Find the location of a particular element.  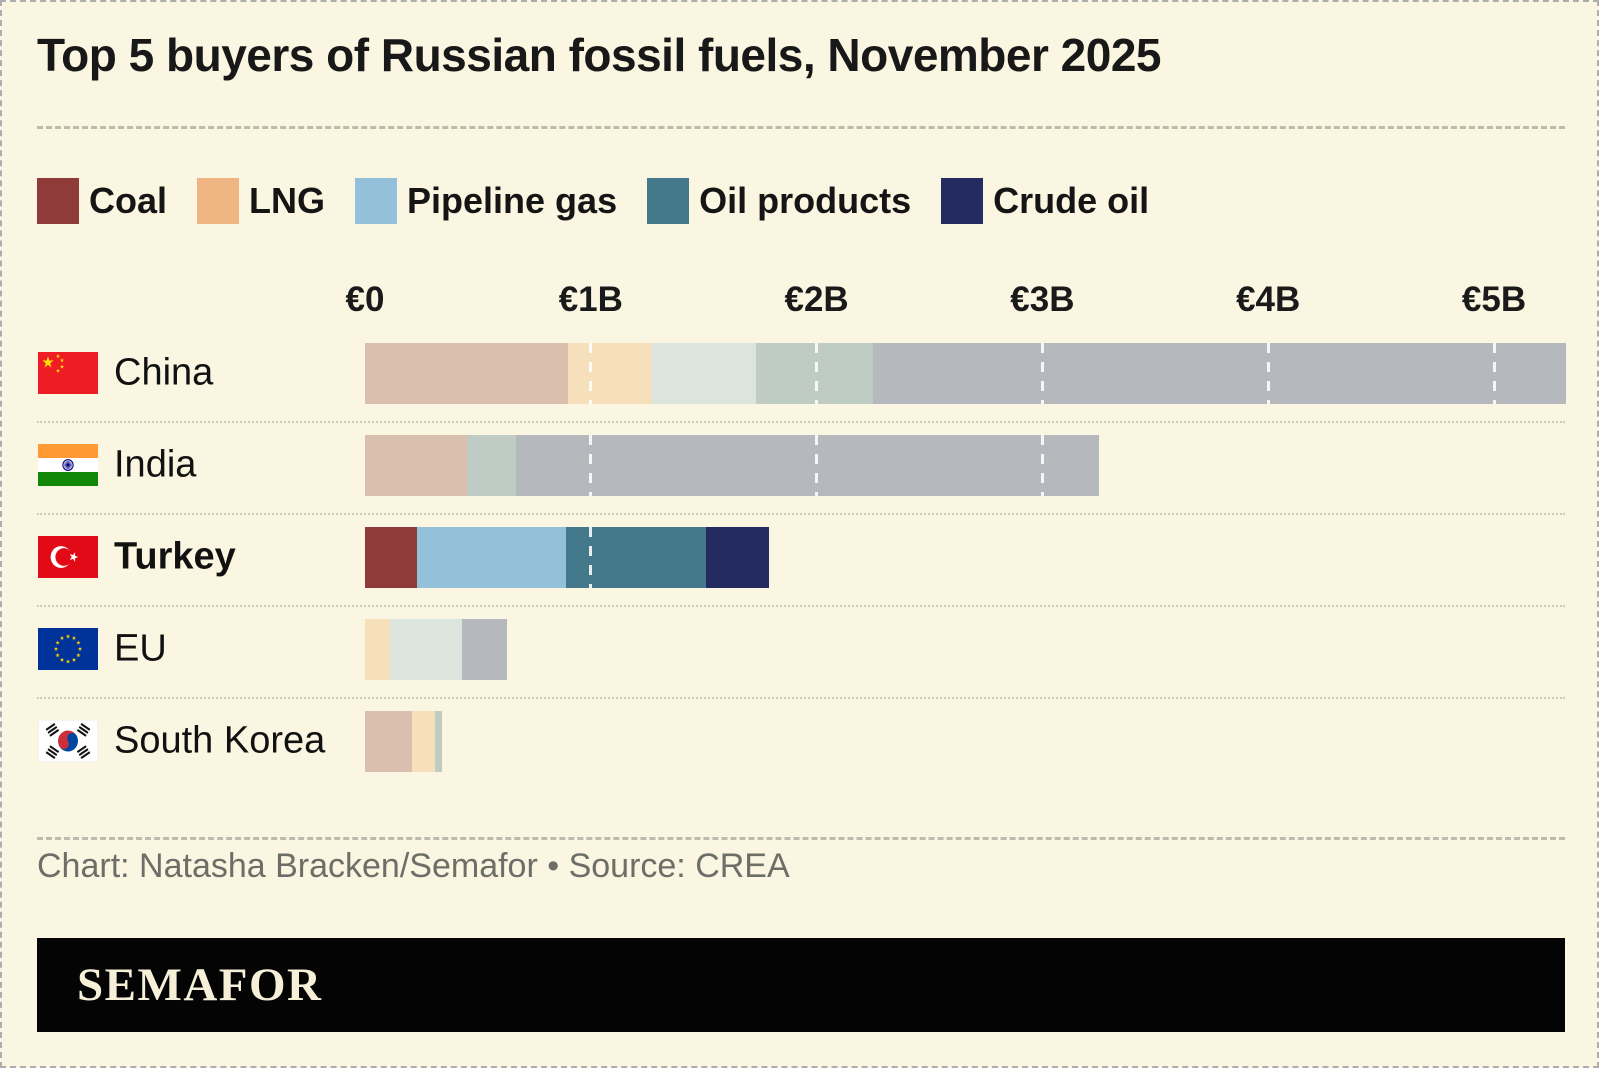

legend-label: LNG is located at coordinates (287, 200).